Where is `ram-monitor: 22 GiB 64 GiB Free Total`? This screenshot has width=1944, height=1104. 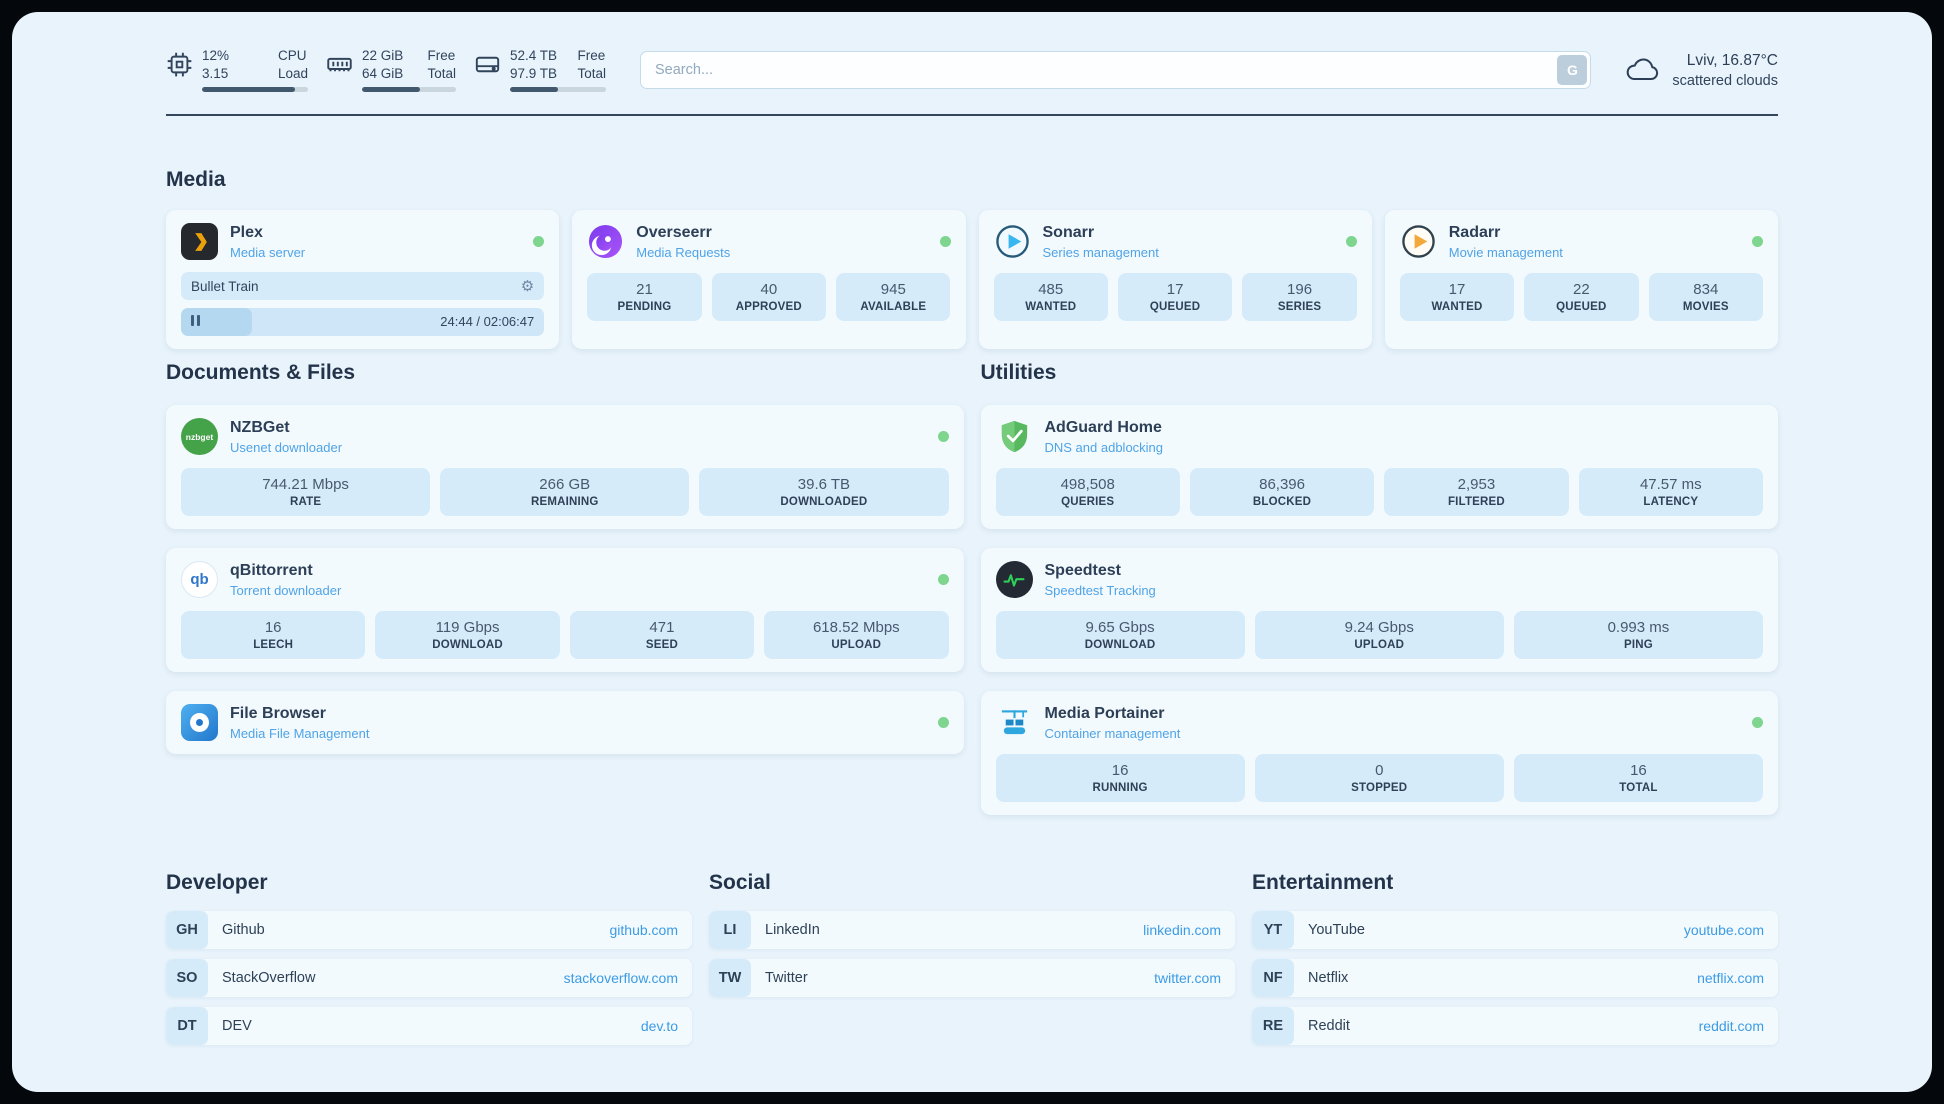 ram-monitor: 22 GiB 64 GiB Free Total is located at coordinates (391, 70).